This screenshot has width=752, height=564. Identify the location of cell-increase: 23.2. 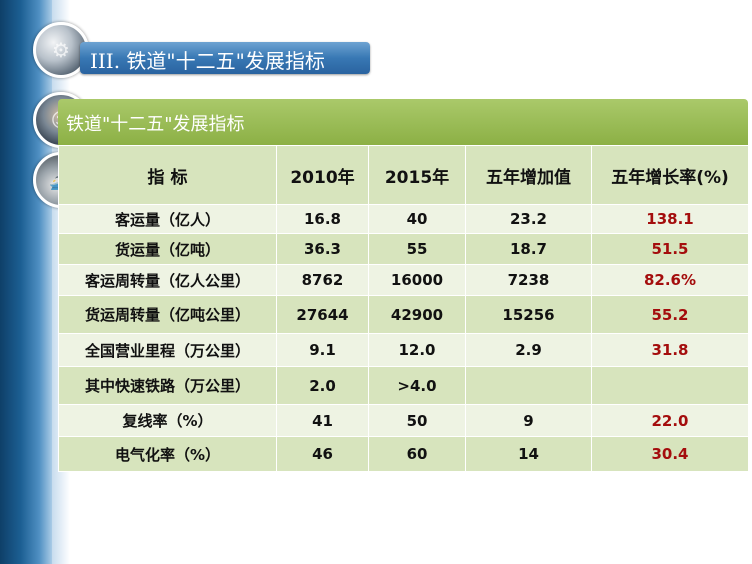
(528, 219).